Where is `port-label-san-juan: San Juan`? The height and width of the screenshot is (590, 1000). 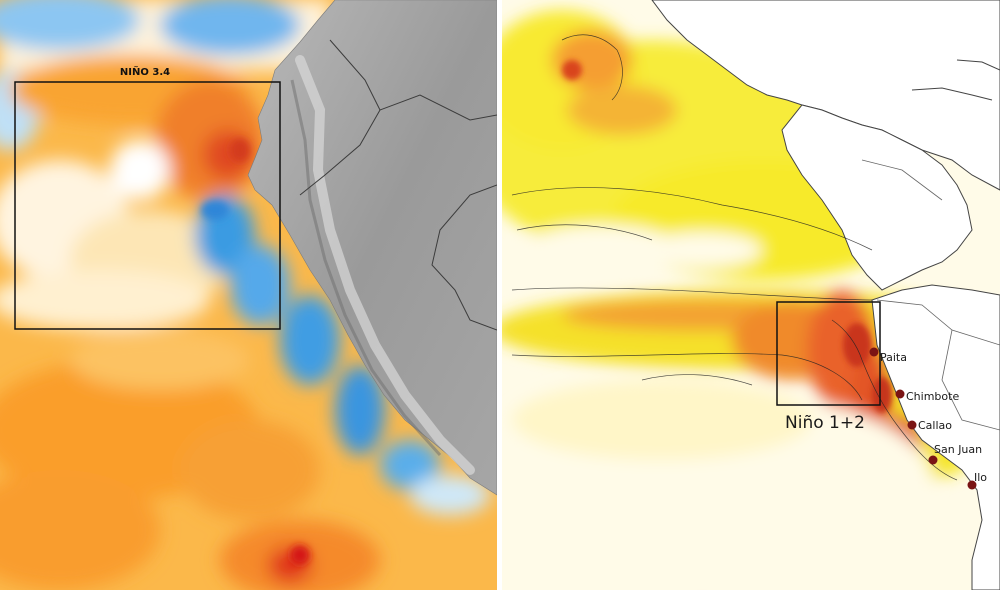 port-label-san-juan: San Juan is located at coordinates (958, 449).